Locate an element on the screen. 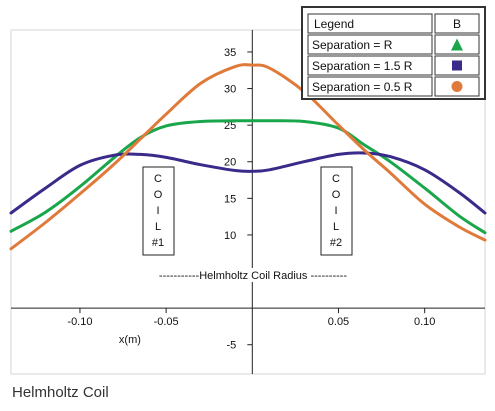 This screenshot has width=495, height=411. y-tick-label: 25 is located at coordinates (230, 126).